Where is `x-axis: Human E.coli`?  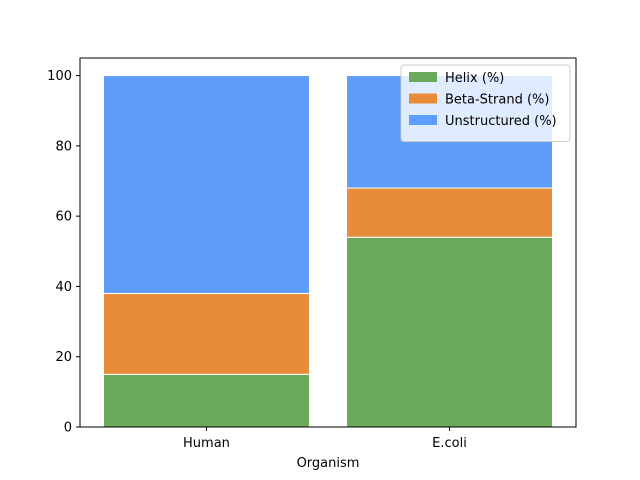
x-axis: Human E.coli is located at coordinates (325, 439).